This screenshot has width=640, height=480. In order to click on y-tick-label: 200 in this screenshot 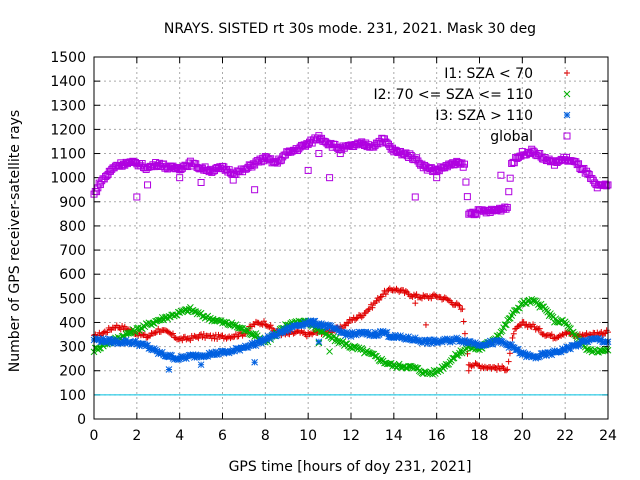, I will do `click(72, 372)`.